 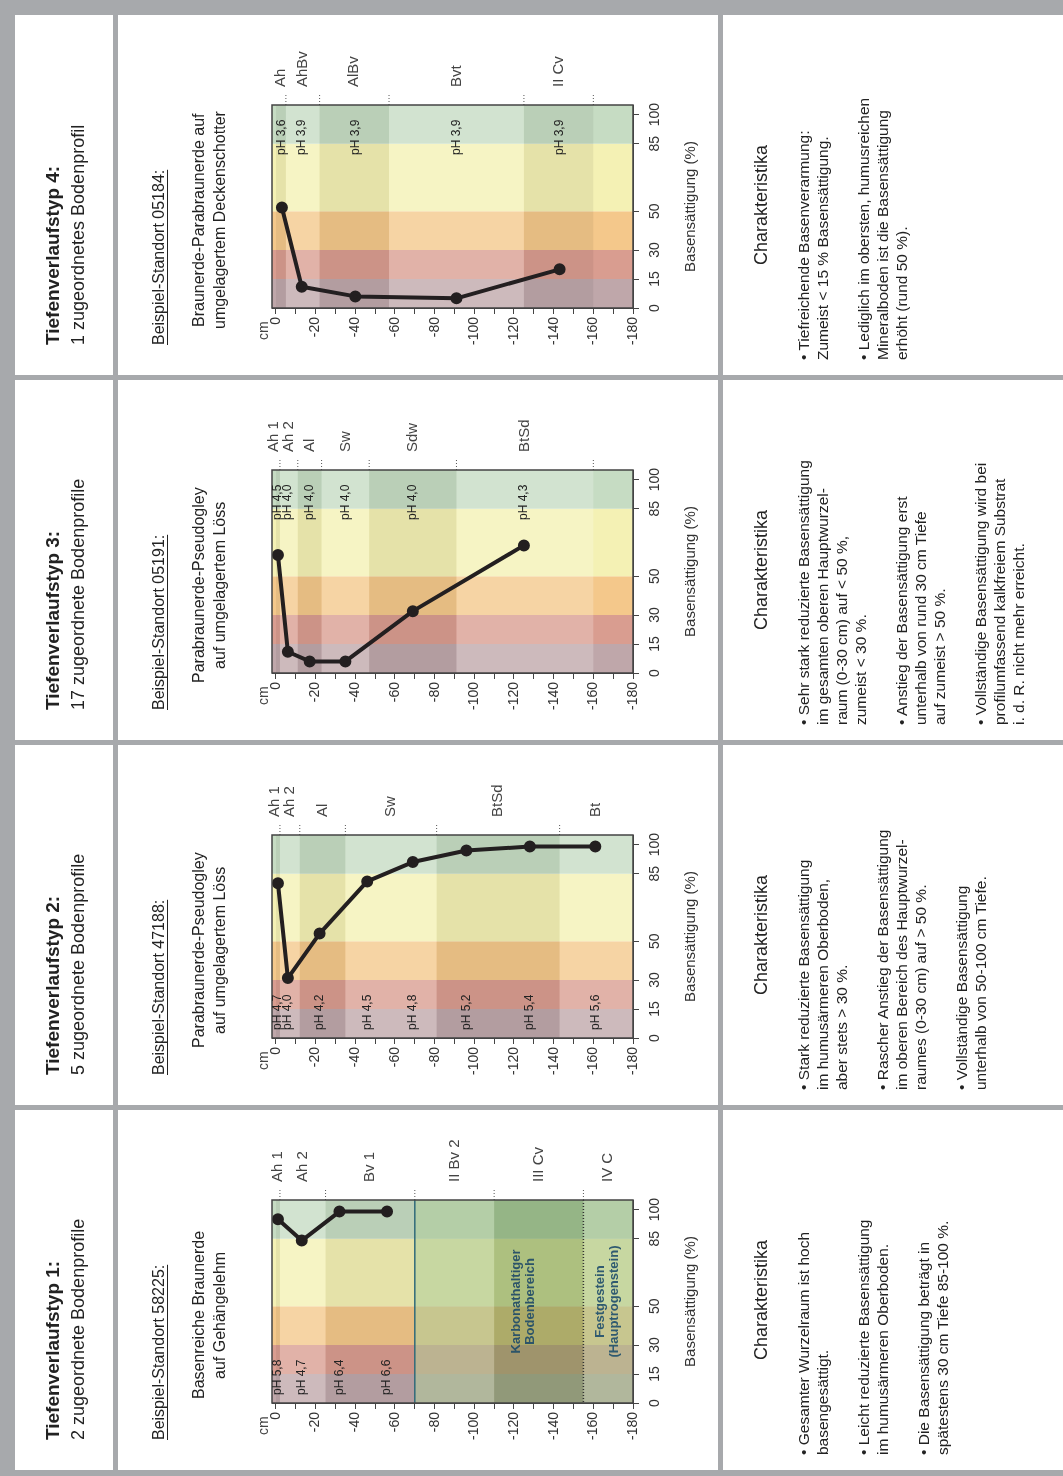 I want to click on text: Basenreiche Braunerde auf Gehängelehm, so click(x=209, y=1315).